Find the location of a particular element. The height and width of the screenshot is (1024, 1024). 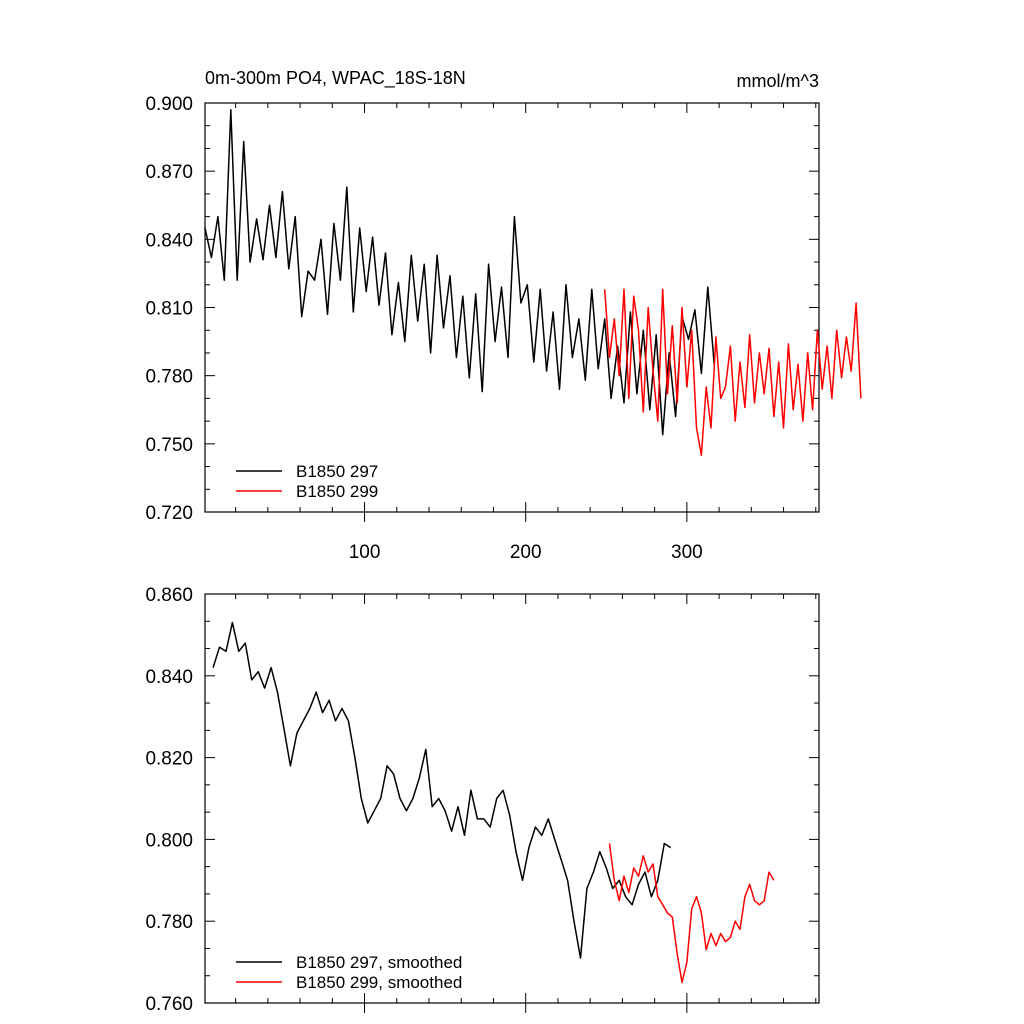

y-tick-label: 0.760 is located at coordinates (169, 1004).